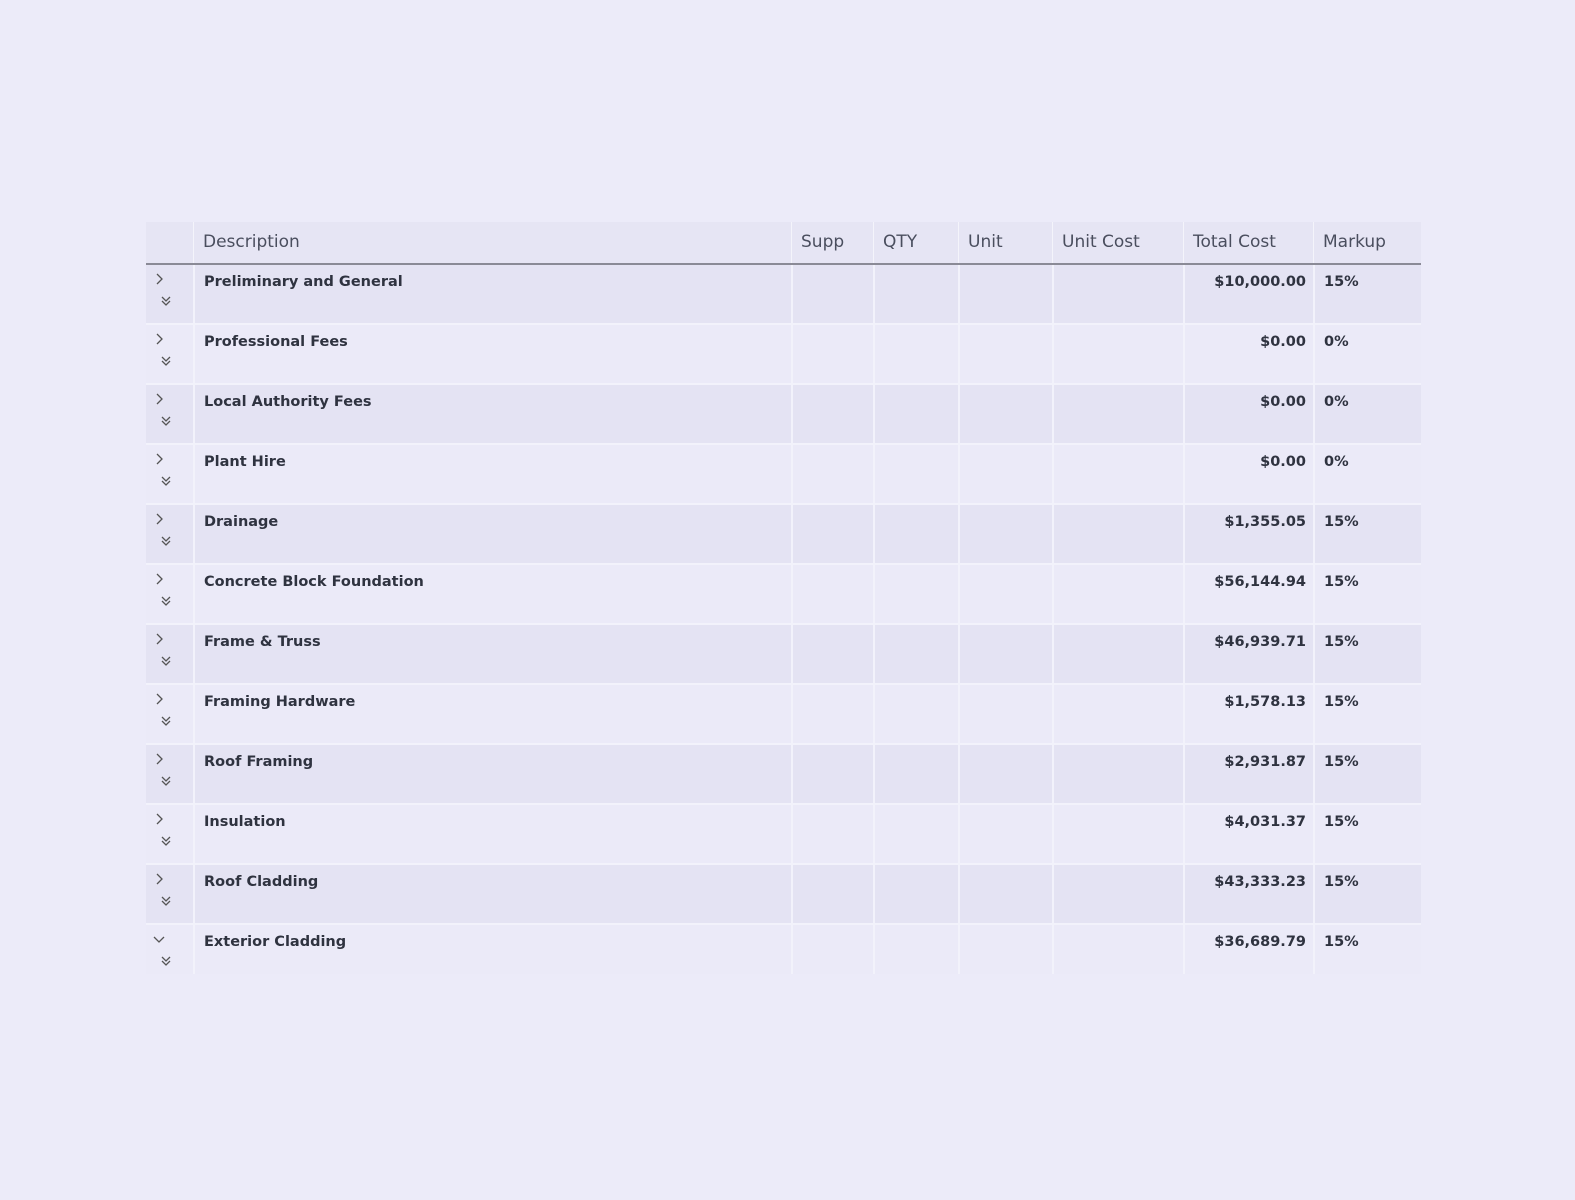 This screenshot has width=1575, height=1200. What do you see at coordinates (1248, 534) in the screenshot?
I see `total-cost-cell: $1,355.05` at bounding box center [1248, 534].